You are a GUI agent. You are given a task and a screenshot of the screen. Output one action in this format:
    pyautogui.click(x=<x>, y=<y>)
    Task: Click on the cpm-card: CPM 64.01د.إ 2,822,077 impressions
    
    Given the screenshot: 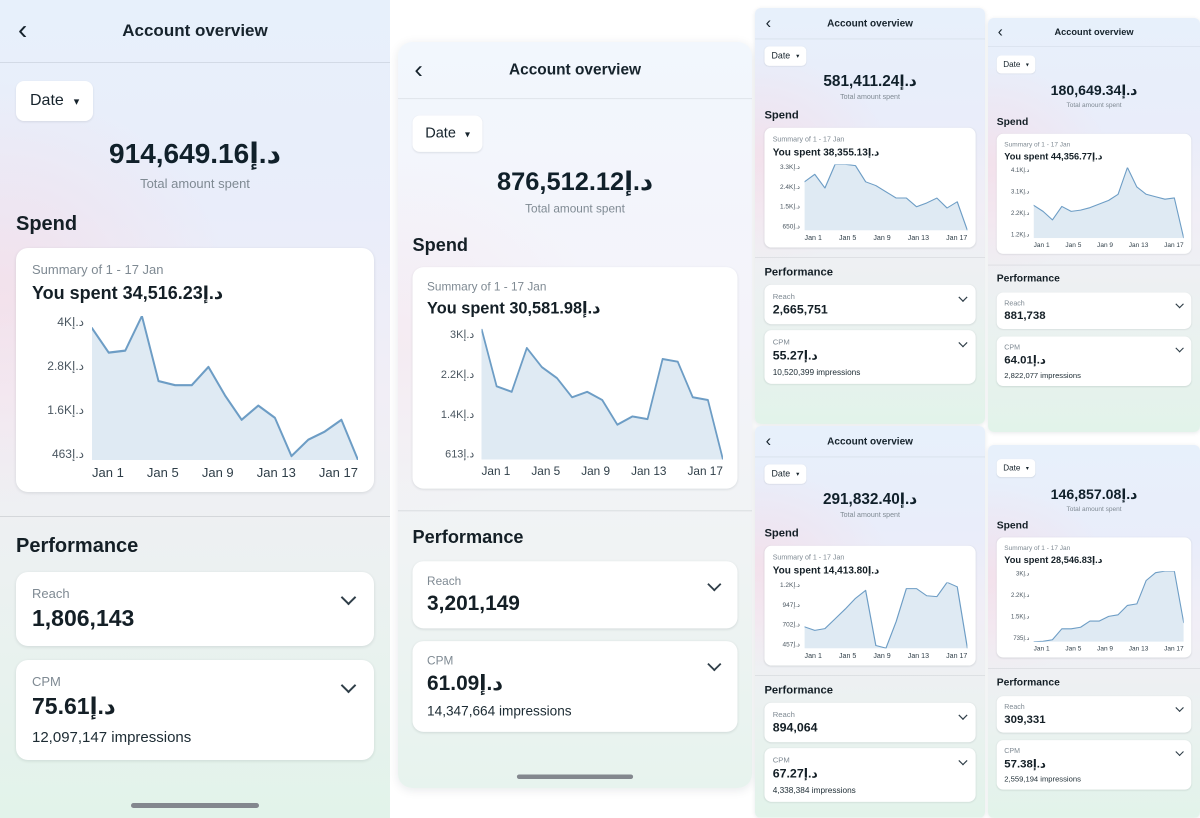 What is the action you would take?
    pyautogui.click(x=1094, y=361)
    